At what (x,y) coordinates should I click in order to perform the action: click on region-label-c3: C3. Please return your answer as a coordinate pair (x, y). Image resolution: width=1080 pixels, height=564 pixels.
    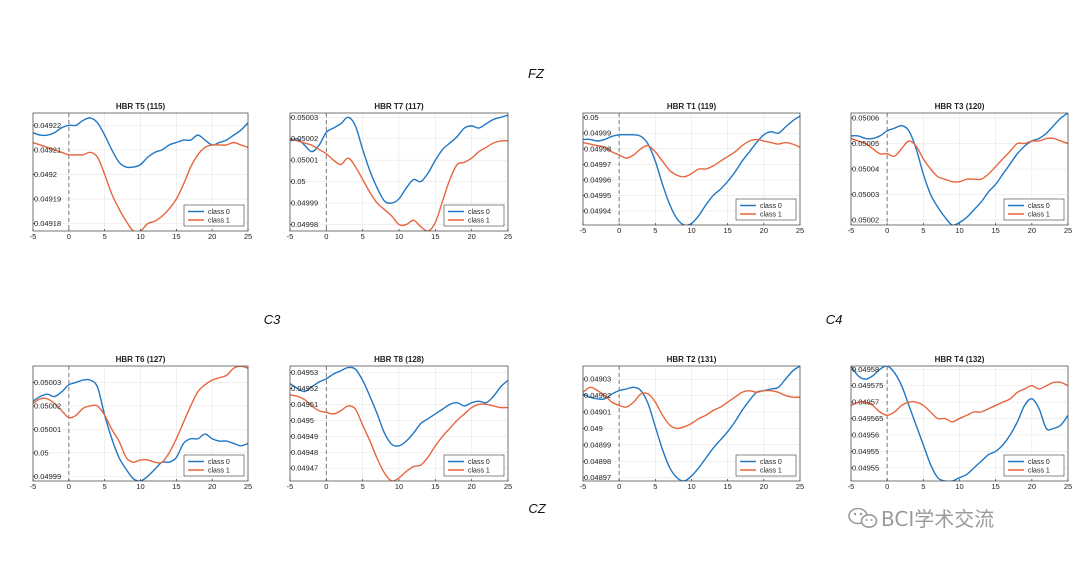
    Looking at the image, I should click on (272, 319).